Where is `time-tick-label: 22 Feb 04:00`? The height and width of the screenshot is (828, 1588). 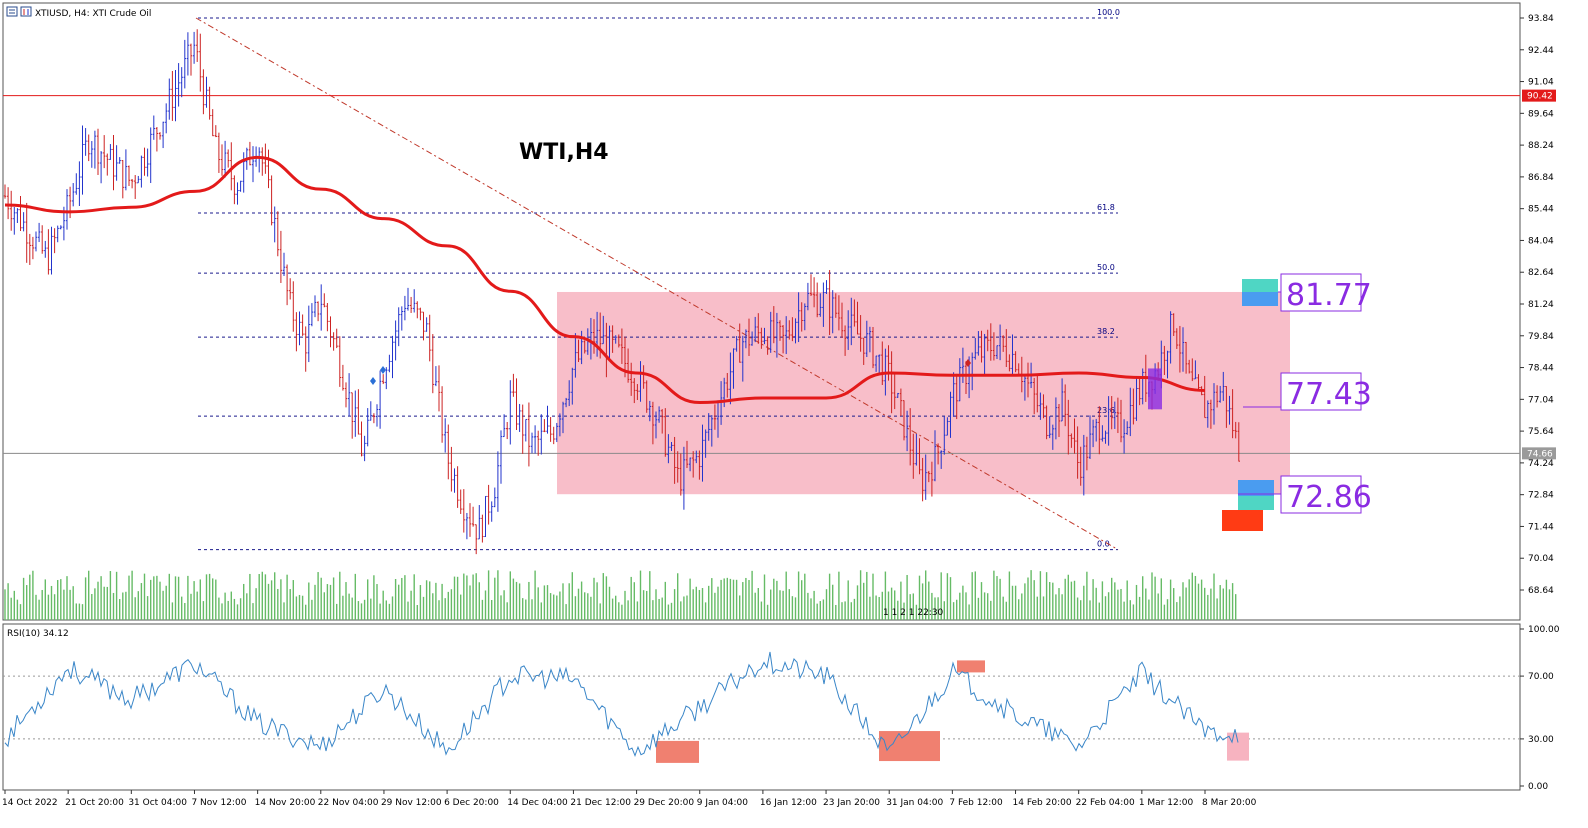
time-tick-label: 22 Feb 04:00 is located at coordinates (1105, 803).